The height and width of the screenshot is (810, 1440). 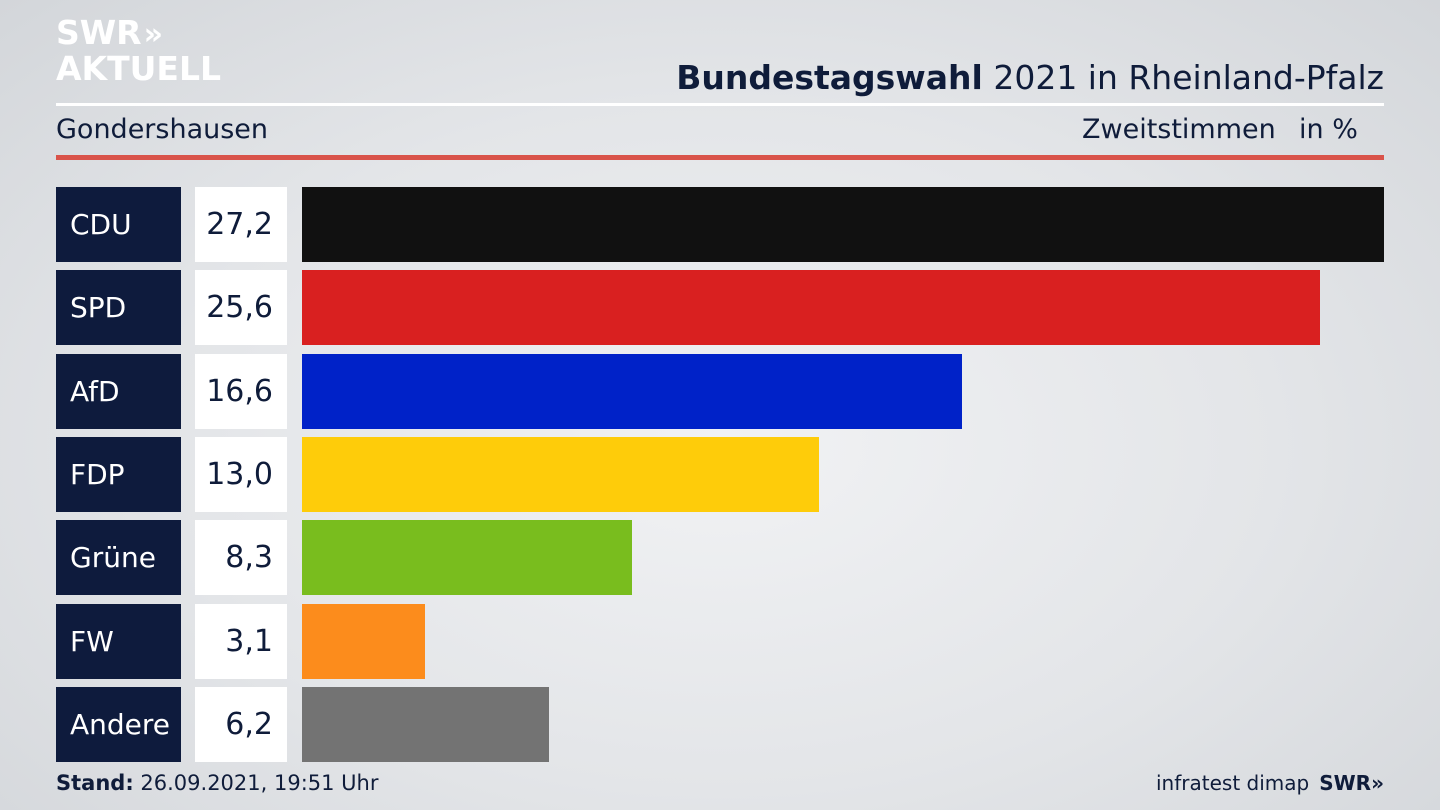 I want to click on header-divider, so click(x=720, y=104).